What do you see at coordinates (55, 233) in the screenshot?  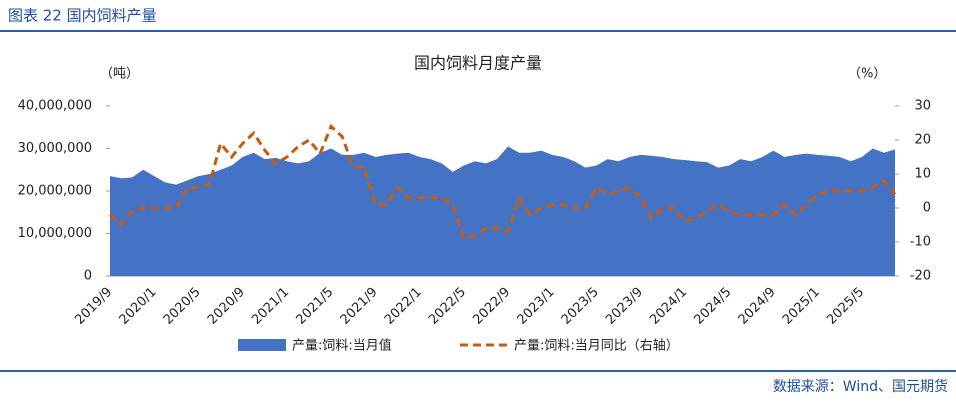 I see `y-tick-label: 10,000,000` at bounding box center [55, 233].